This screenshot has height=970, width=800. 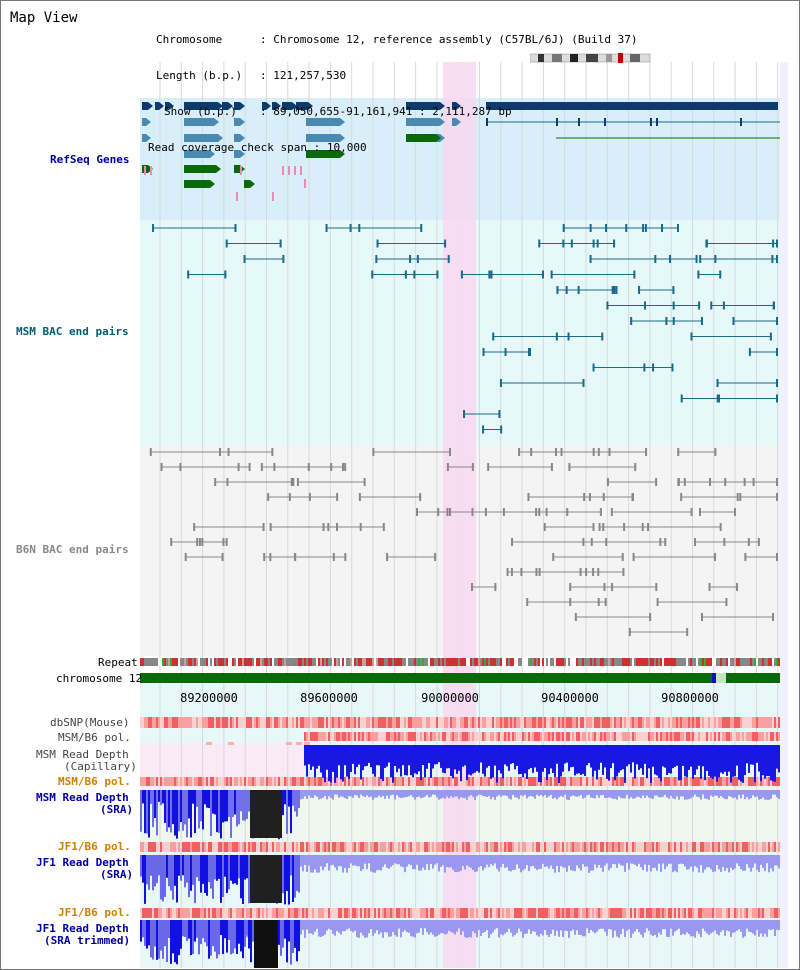 What do you see at coordinates (591, 58) in the screenshot?
I see `chromosome-ideogram` at bounding box center [591, 58].